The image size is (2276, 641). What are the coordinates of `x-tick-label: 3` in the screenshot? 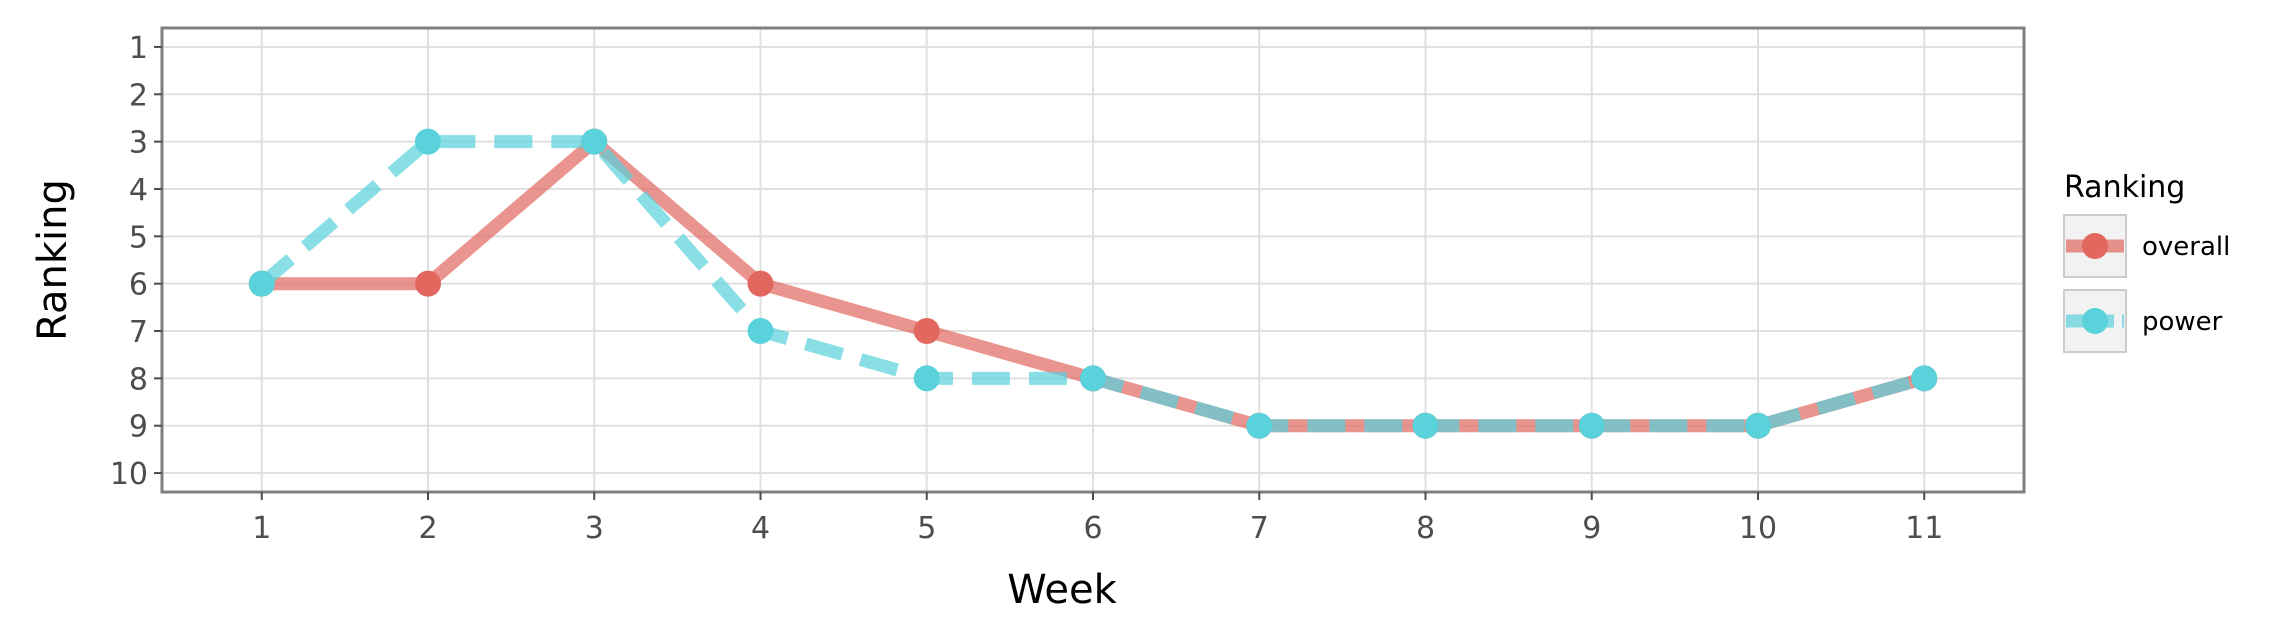 It's located at (594, 528).